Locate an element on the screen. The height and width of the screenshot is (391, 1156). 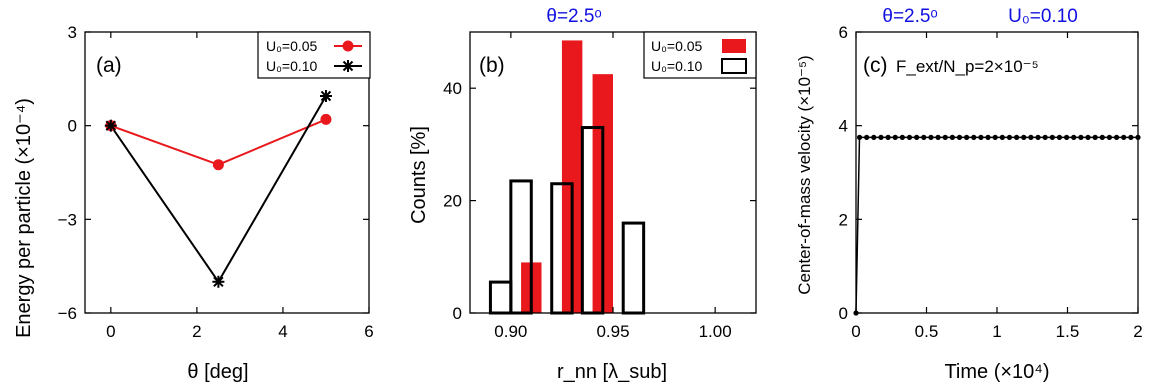
panel-c-ytick-label: 2 is located at coordinates (843, 219).